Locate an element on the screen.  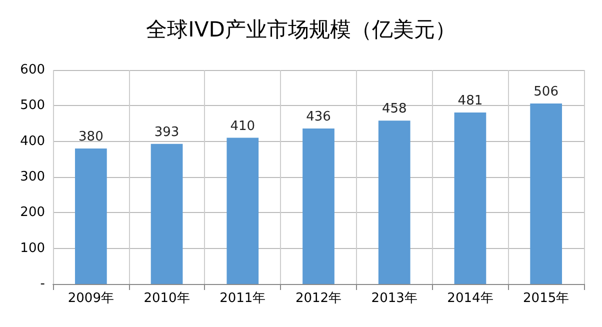
x-tick-label: 2011年 is located at coordinates (243, 298).